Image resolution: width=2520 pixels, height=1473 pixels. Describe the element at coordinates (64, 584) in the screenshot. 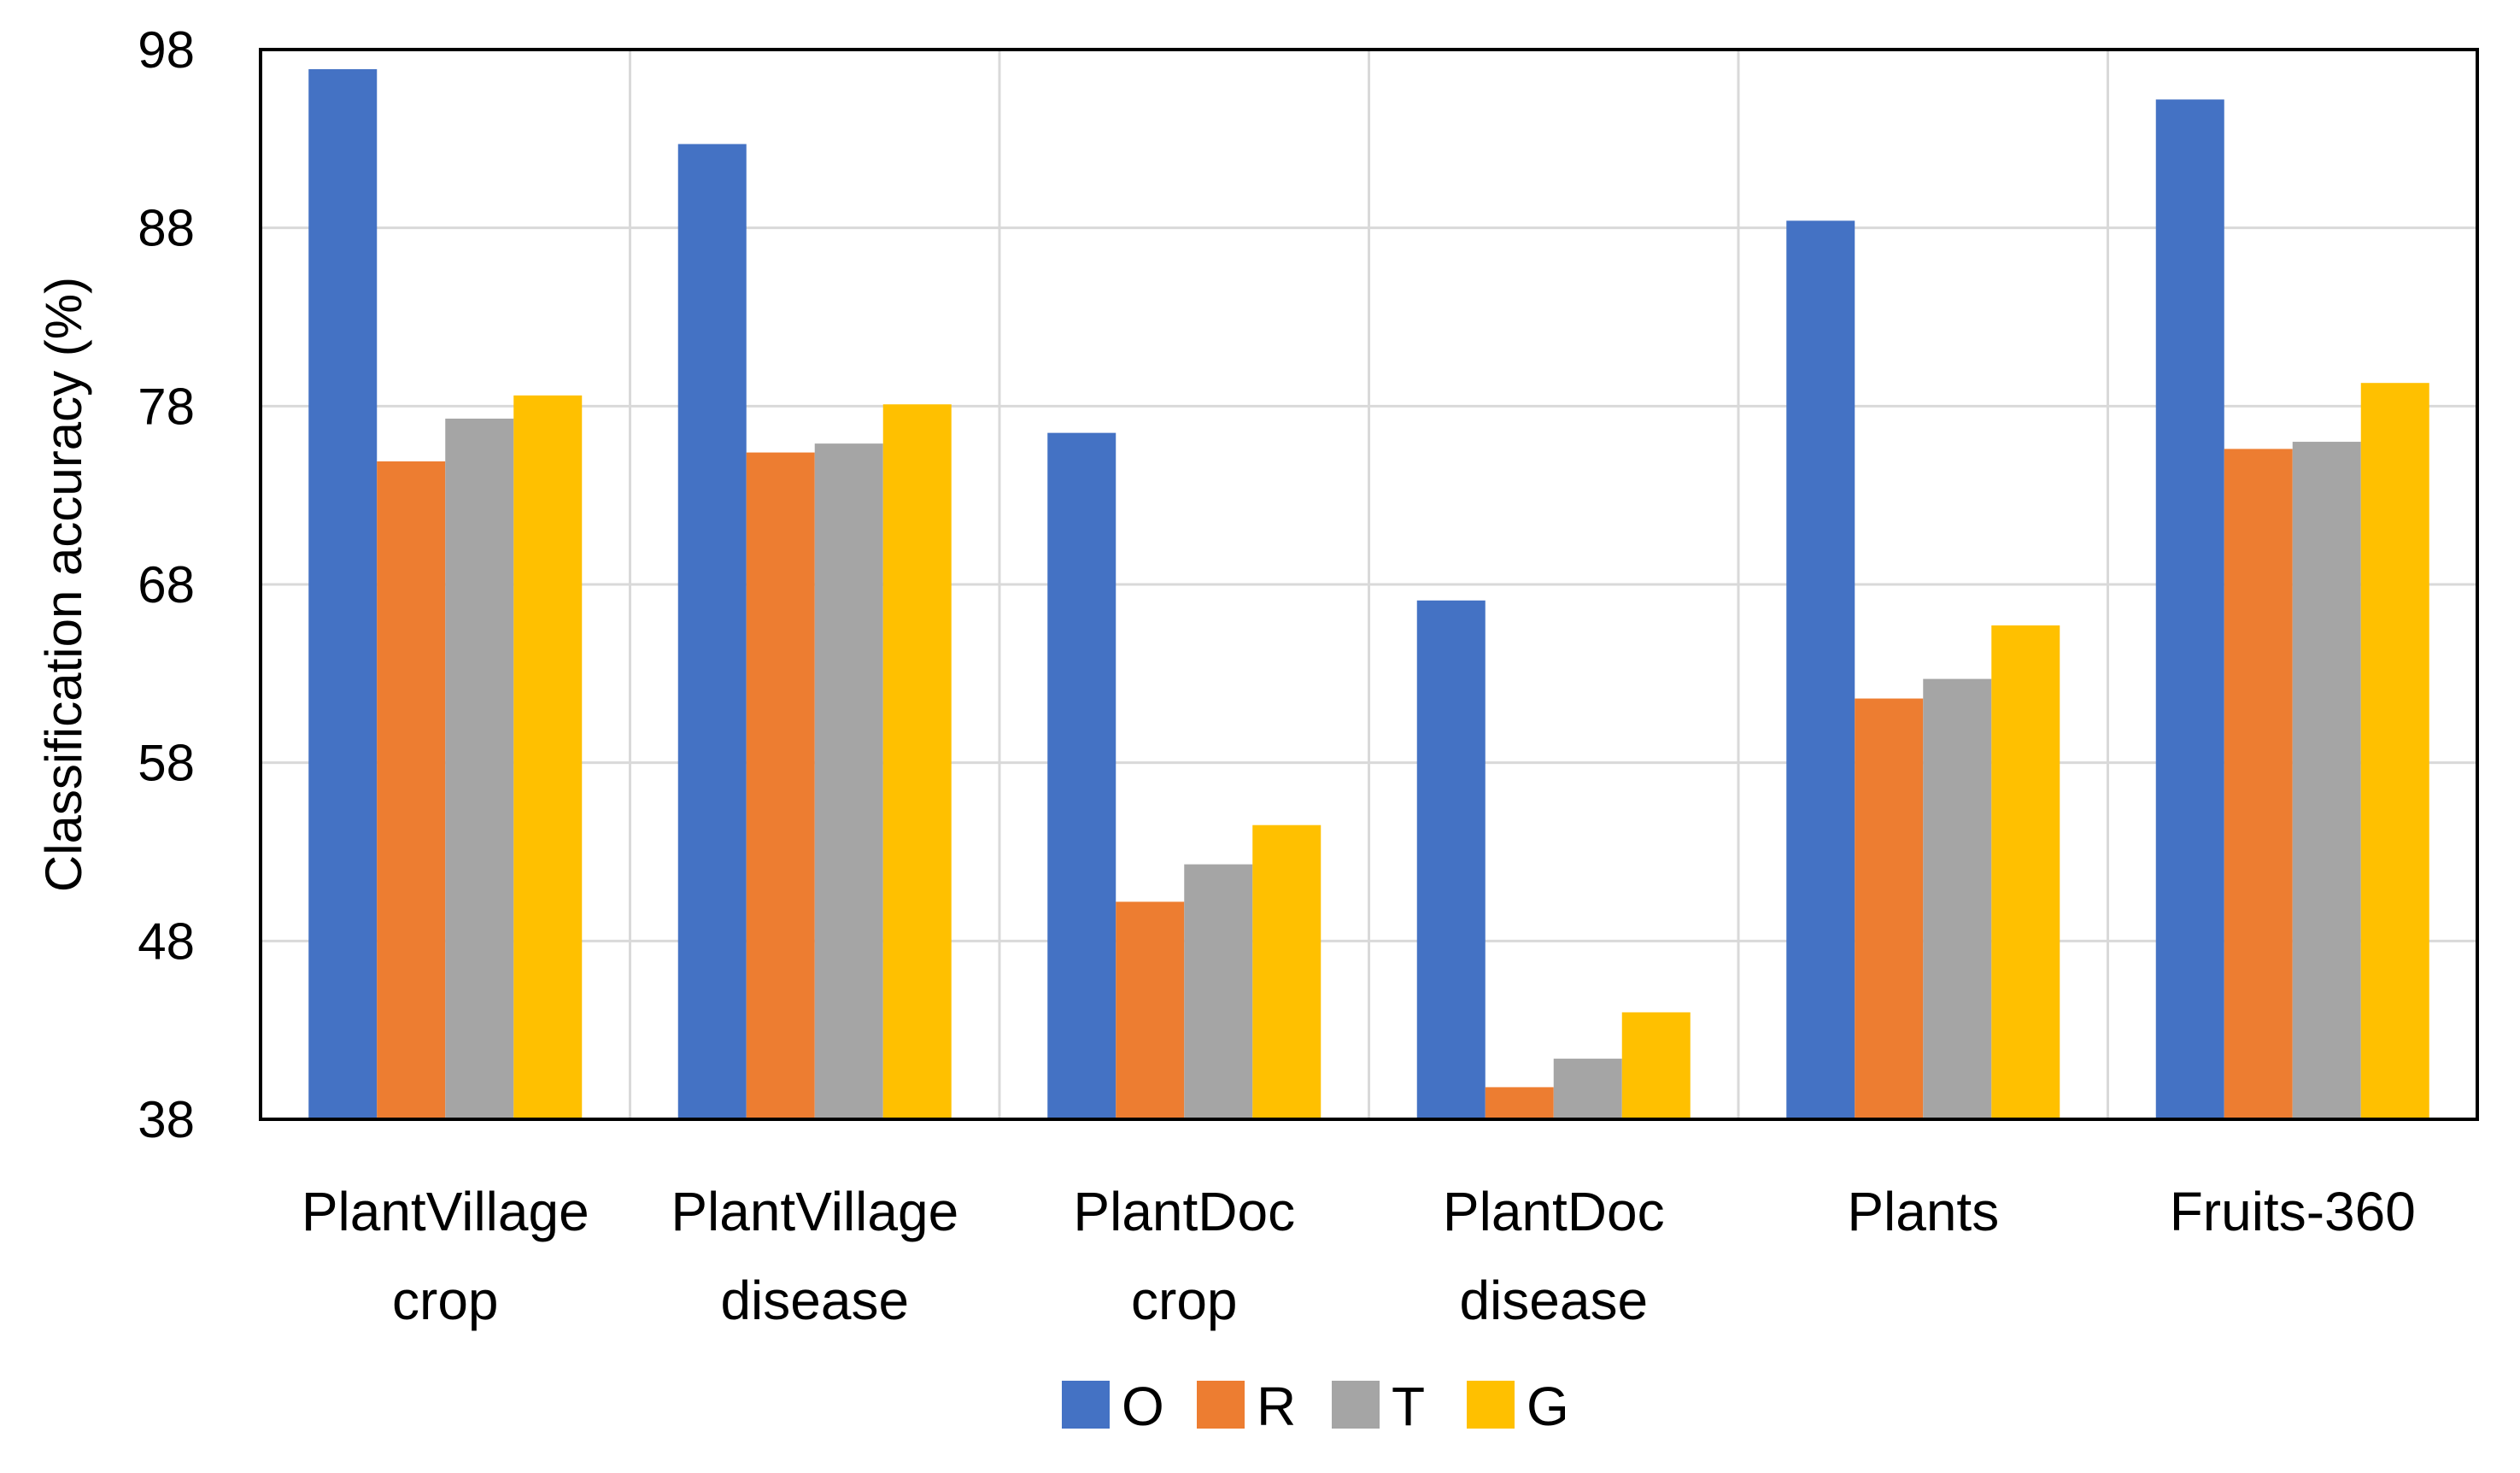

I see `y-axis-title: Classification accuracy (%)` at that location.